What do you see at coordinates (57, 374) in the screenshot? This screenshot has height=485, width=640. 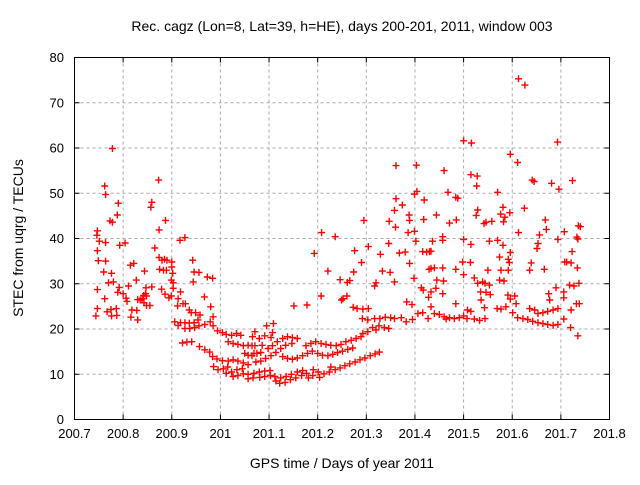 I see `y-tick-label: 10` at bounding box center [57, 374].